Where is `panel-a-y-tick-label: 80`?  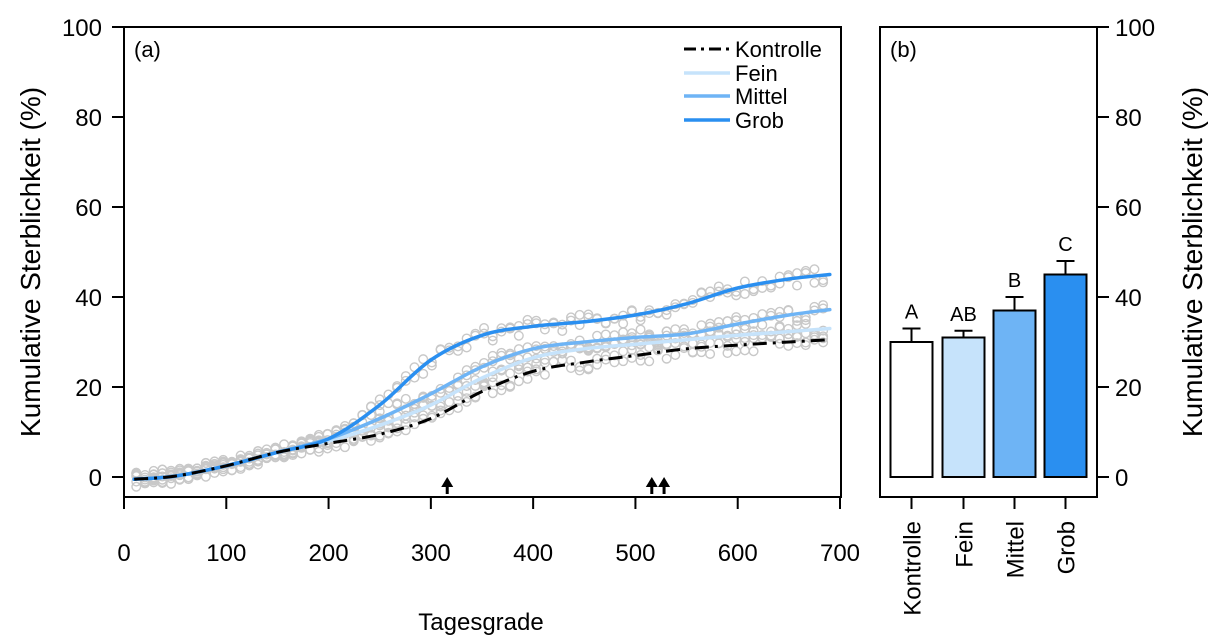 panel-a-y-tick-label: 80 is located at coordinates (88, 118).